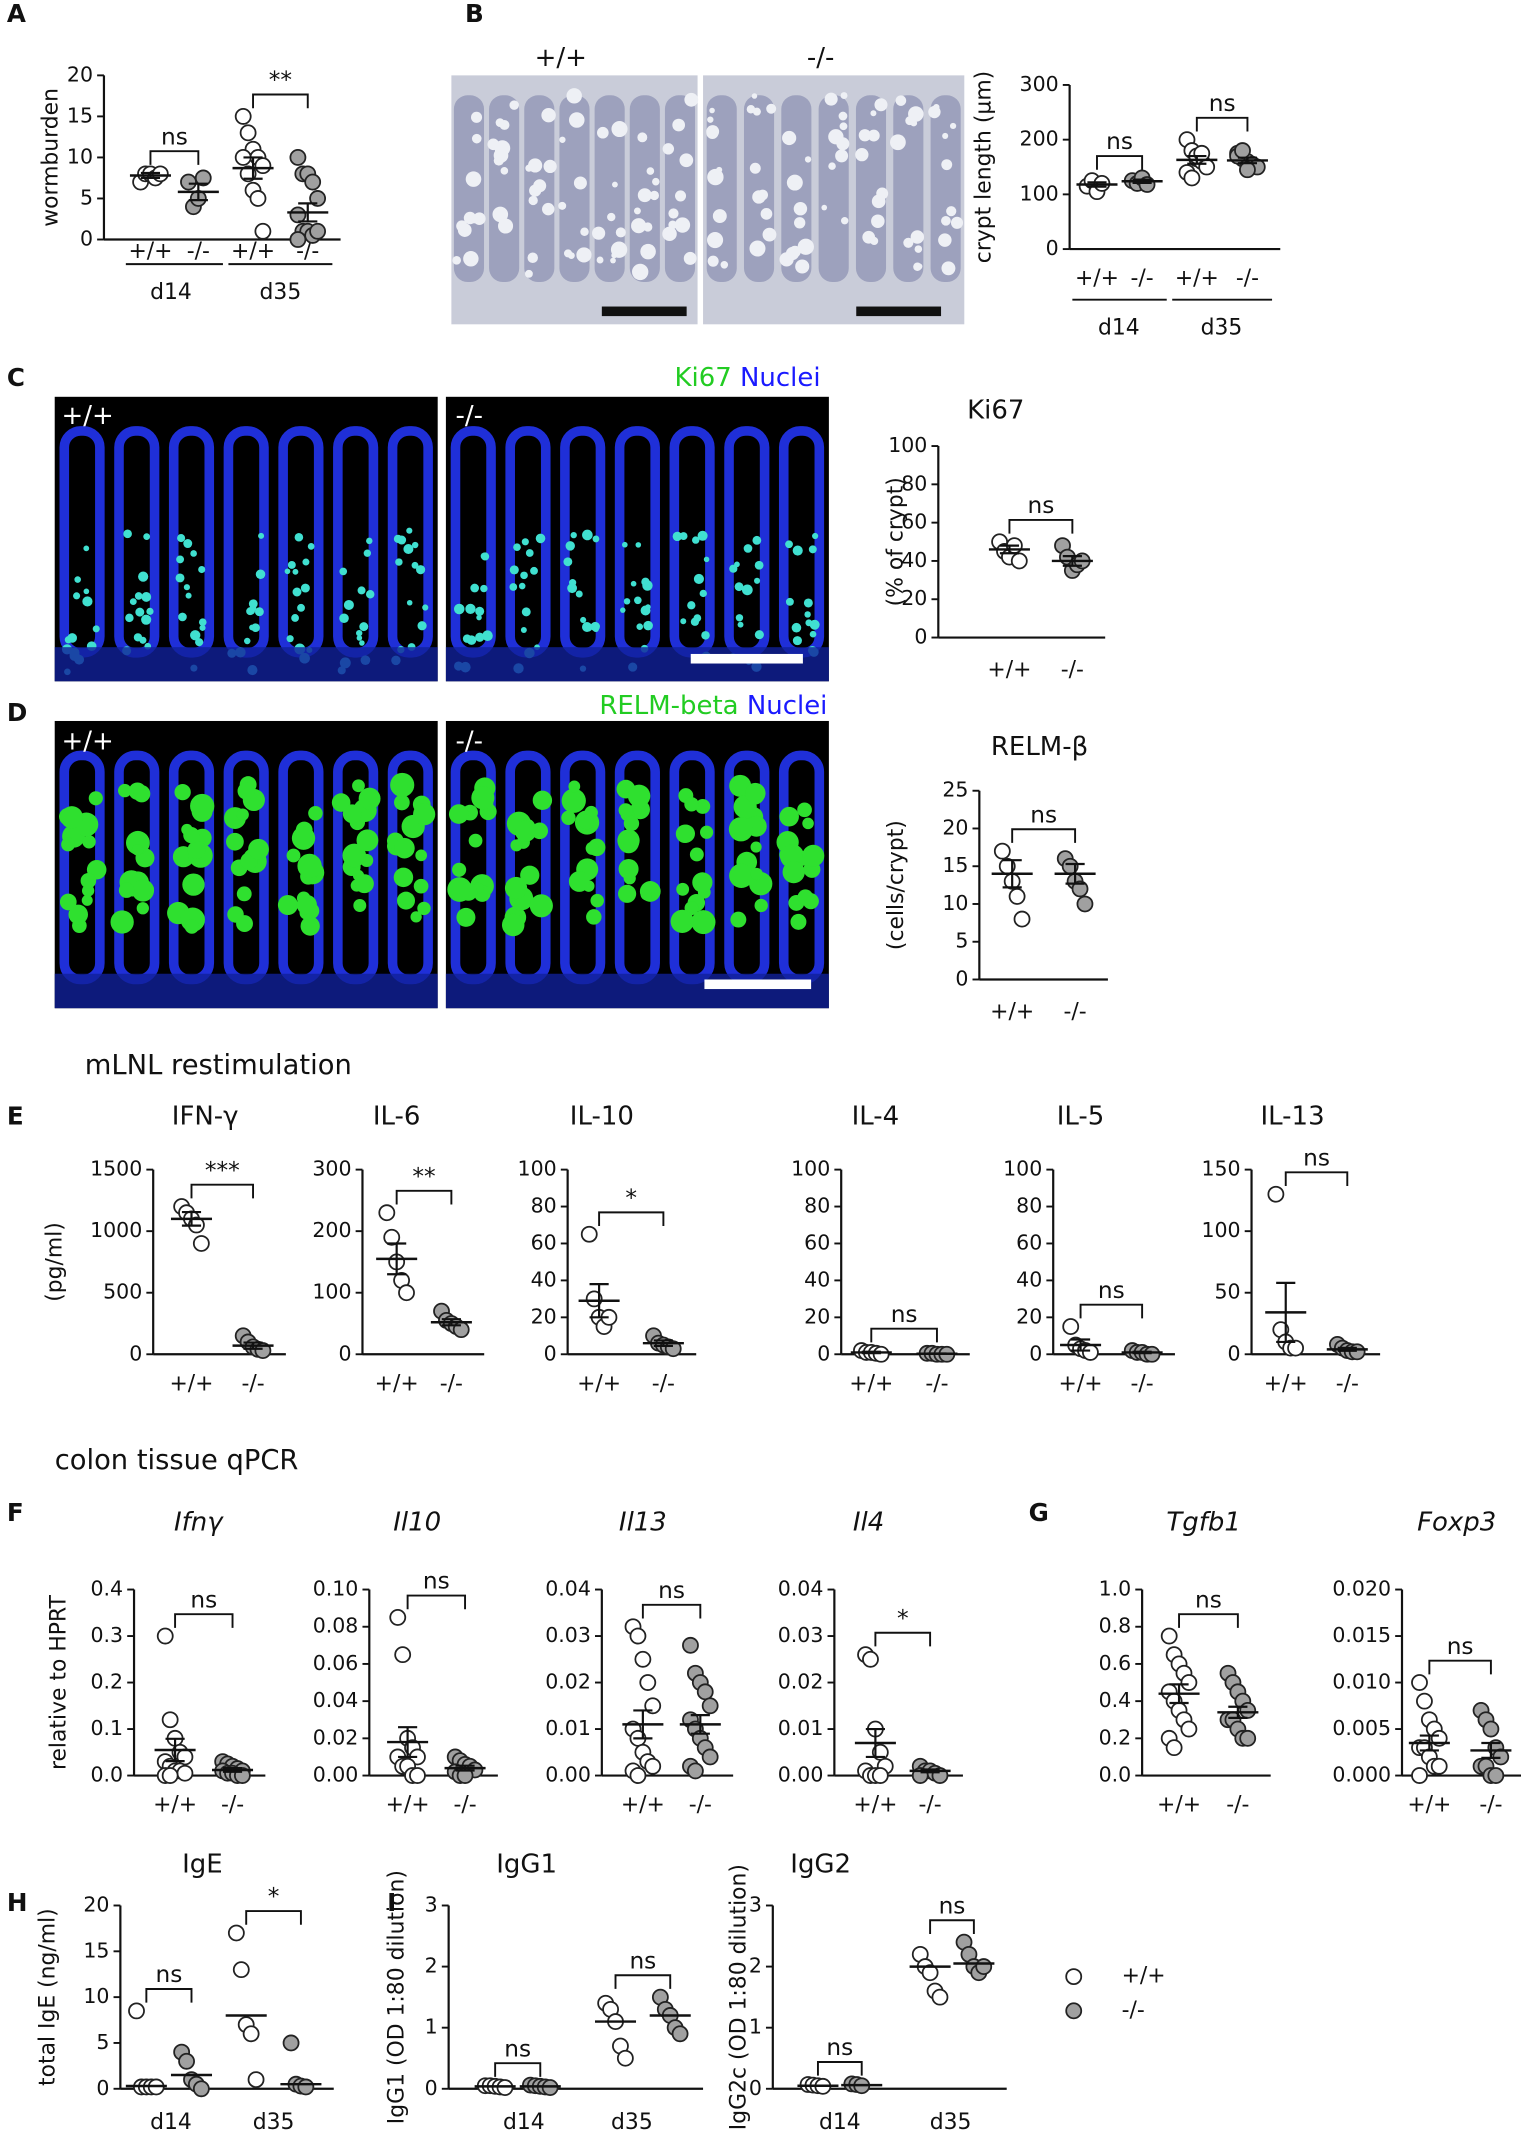 The width and height of the screenshot is (1521, 2145). I want to click on chart-title: IL-4, so click(876, 1116).